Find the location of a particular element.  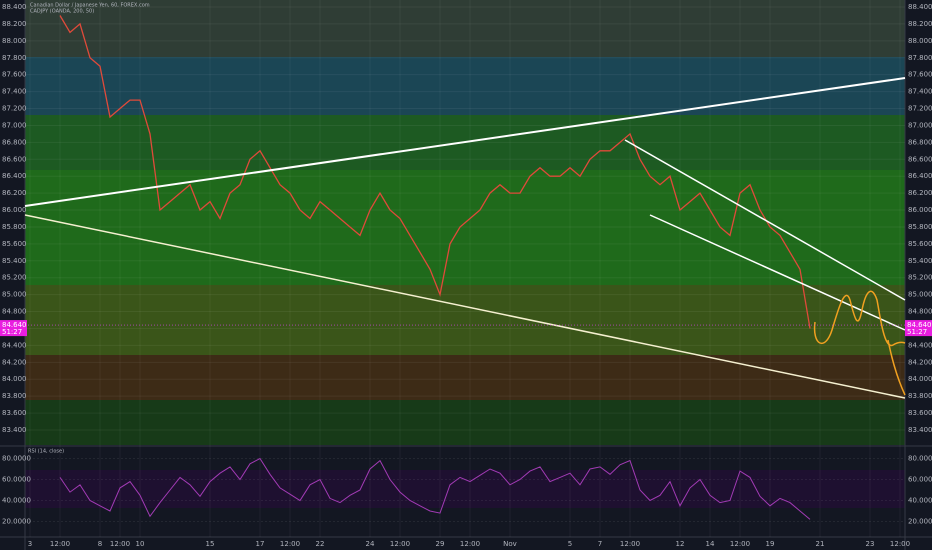

x-tick-label: 24 is located at coordinates (370, 544).